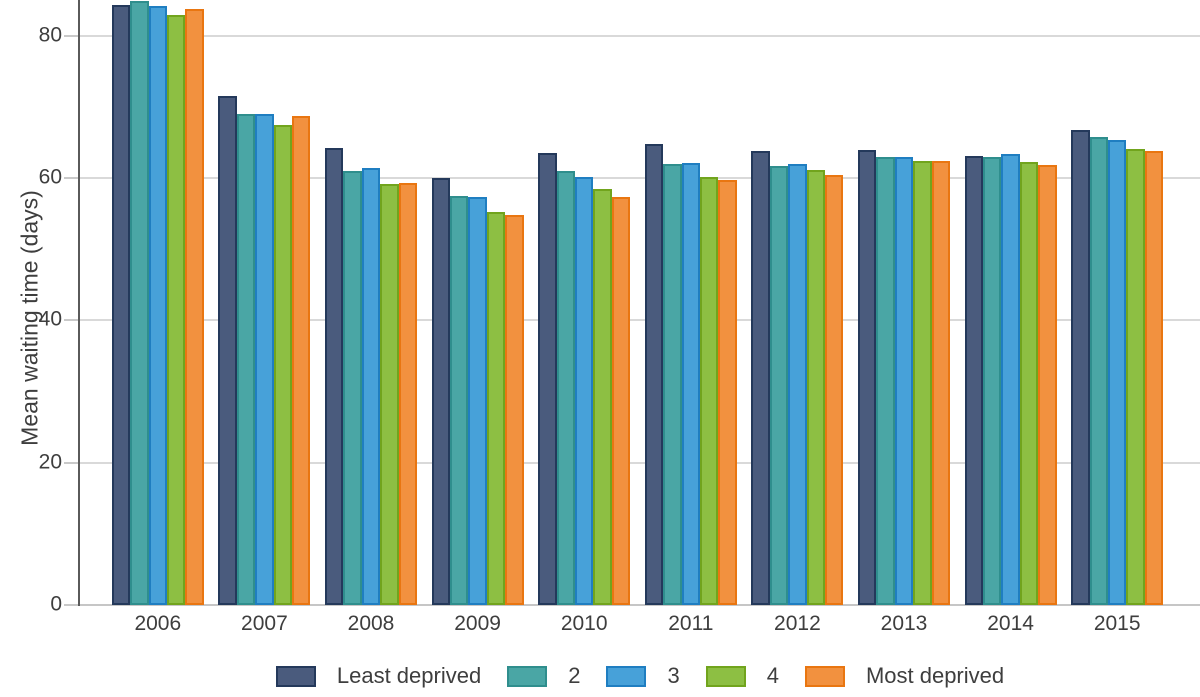  Describe the element at coordinates (440, 391) in the screenshot. I see `bar-2009-least-deprived` at that location.